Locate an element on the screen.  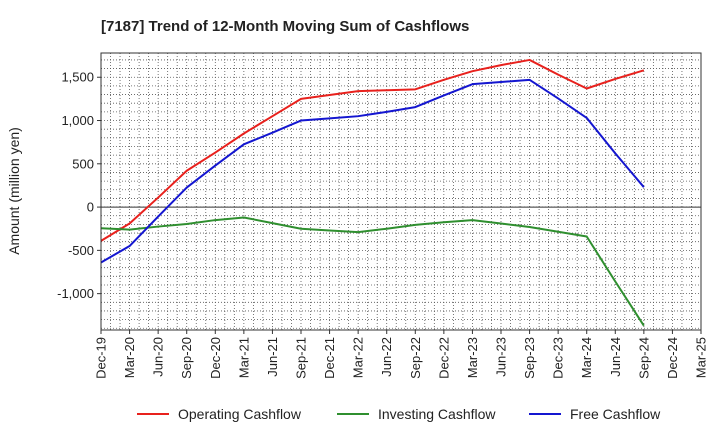
y-tick-label: 0 is located at coordinates (90, 207).